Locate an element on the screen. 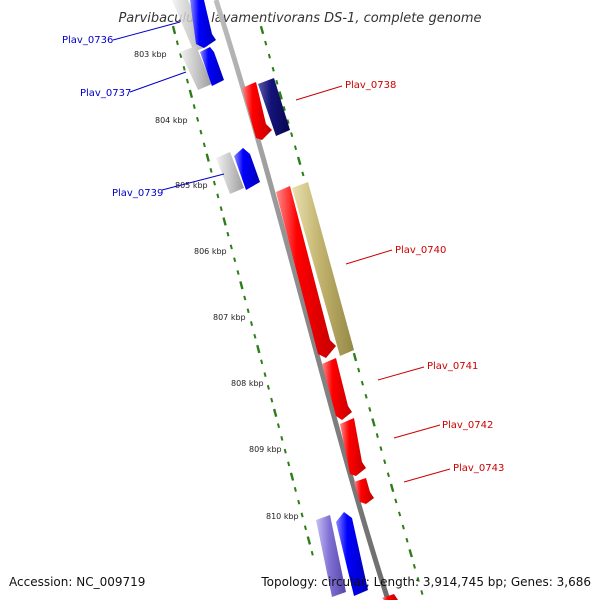 Image resolution: width=600 pixels, height=600 pixels. tick-label: 808 kbp is located at coordinates (247, 383).